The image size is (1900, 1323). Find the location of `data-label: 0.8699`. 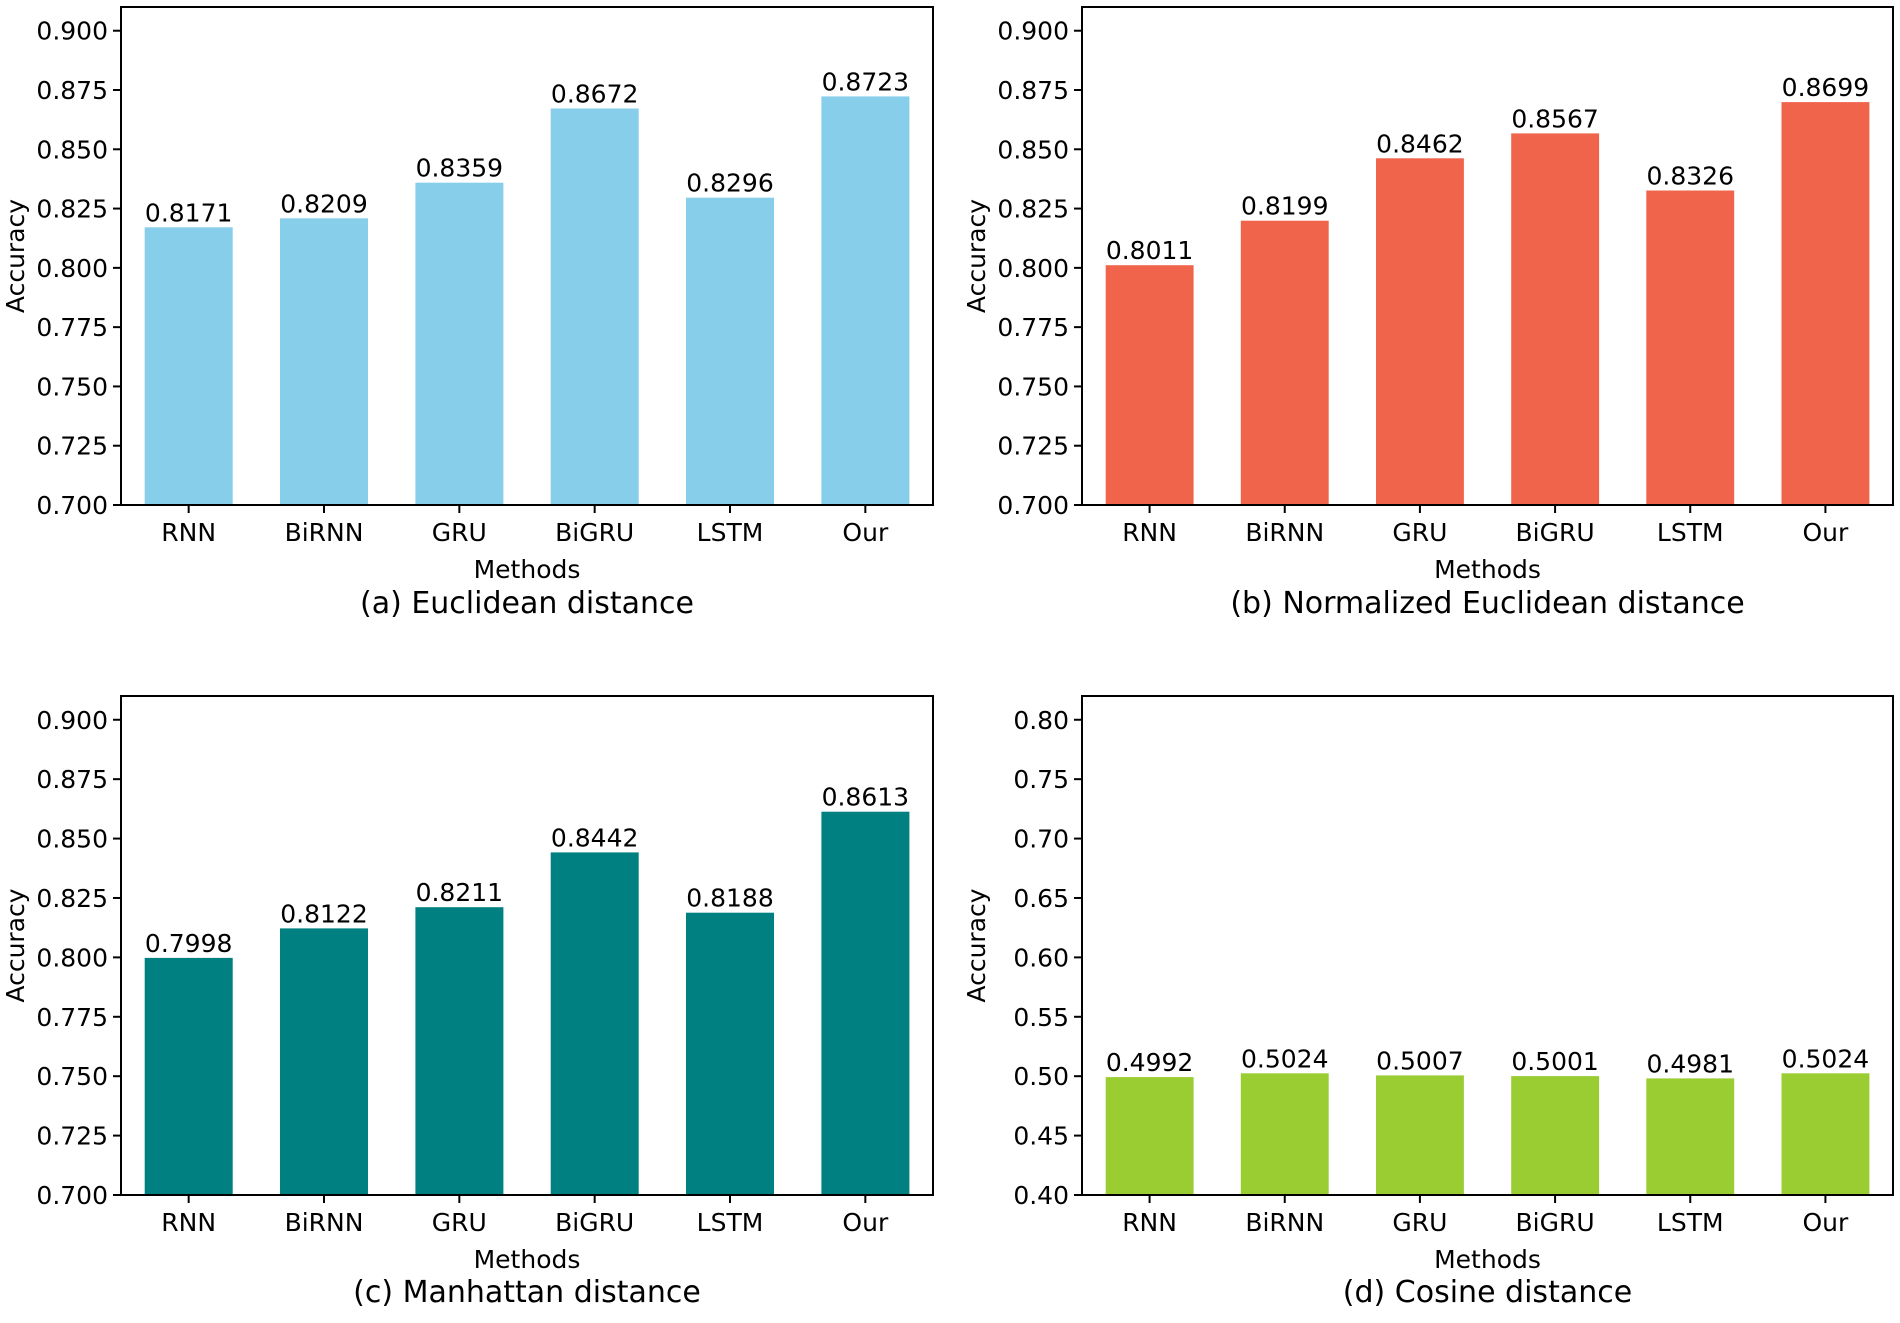

data-label: 0.8699 is located at coordinates (1825, 87).